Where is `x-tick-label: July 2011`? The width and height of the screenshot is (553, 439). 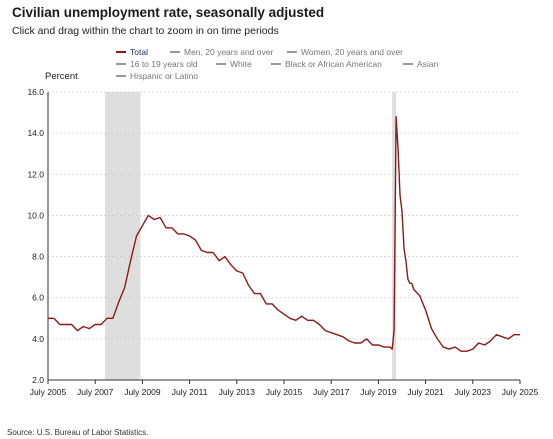
x-tick-label: July 2011 is located at coordinates (190, 392).